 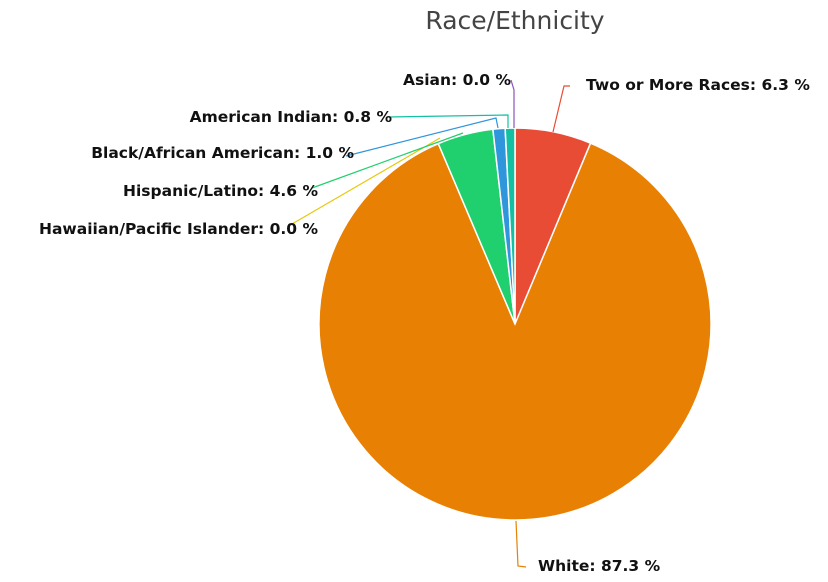 What do you see at coordinates (521, 544) in the screenshot?
I see `leader-line-white` at bounding box center [521, 544].